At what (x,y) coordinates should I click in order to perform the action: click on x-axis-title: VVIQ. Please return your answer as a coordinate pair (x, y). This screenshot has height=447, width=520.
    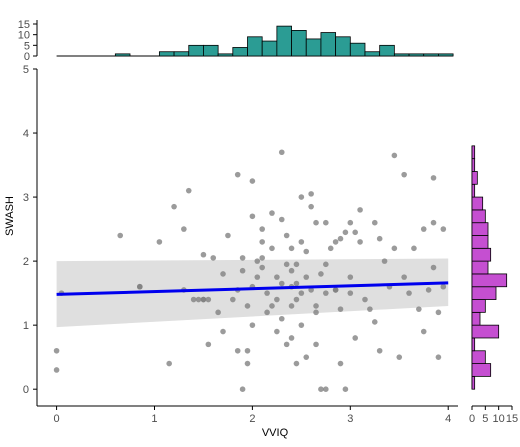
    Looking at the image, I should click on (275, 433).